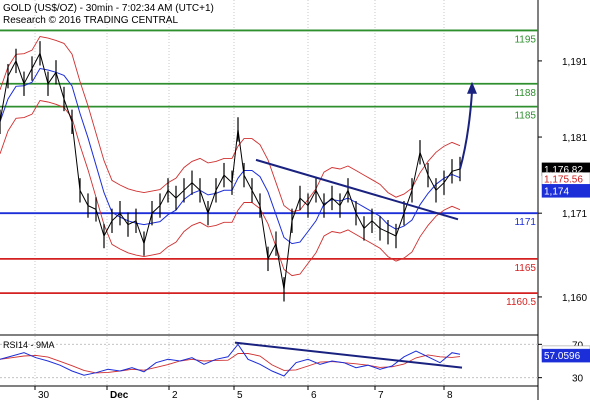 This screenshot has width=590, height=400. Describe the element at coordinates (574, 298) in the screenshot. I see `price-tick-label: 1,160` at that location.